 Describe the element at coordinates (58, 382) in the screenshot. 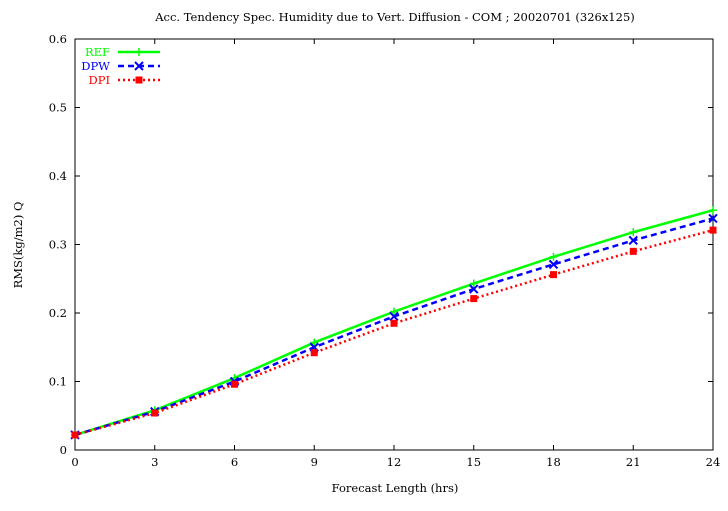

I see `y-tick-label: 0.1` at that location.